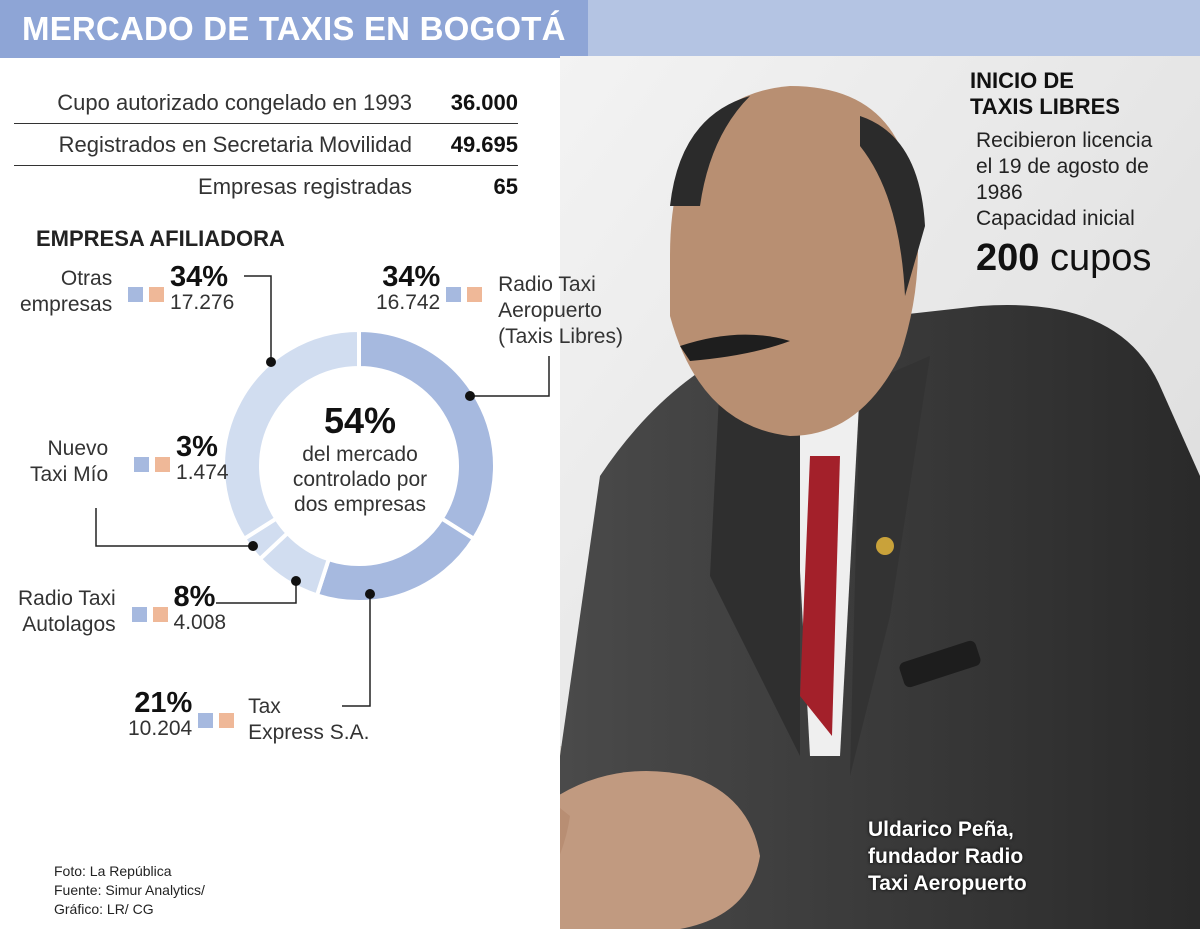 The image size is (1200, 929). Describe the element at coordinates (113, 871) in the screenshot. I see `credit-line: Foto: La República` at that location.